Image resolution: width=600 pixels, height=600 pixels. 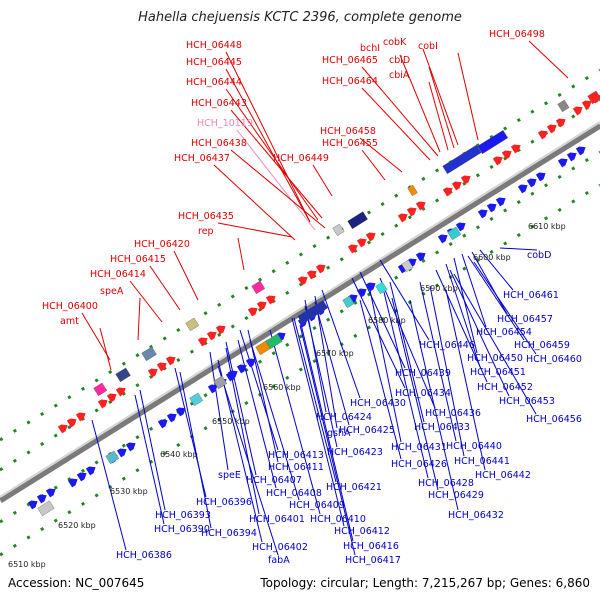 What do you see at coordinates (531, 295) in the screenshot?
I see `minus-strand-gene-label: HCH_06461` at bounding box center [531, 295].